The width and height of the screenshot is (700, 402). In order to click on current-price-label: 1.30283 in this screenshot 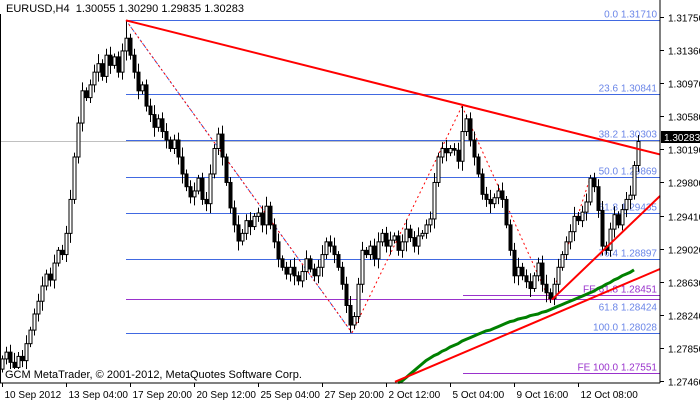, I will do `click(682, 138)`.